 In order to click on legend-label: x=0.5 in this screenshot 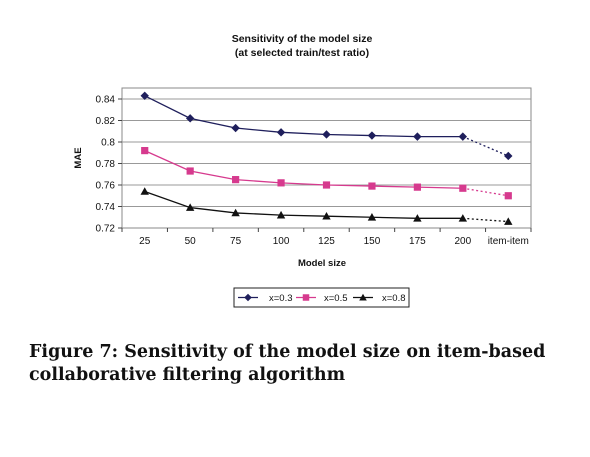, I will do `click(336, 298)`.